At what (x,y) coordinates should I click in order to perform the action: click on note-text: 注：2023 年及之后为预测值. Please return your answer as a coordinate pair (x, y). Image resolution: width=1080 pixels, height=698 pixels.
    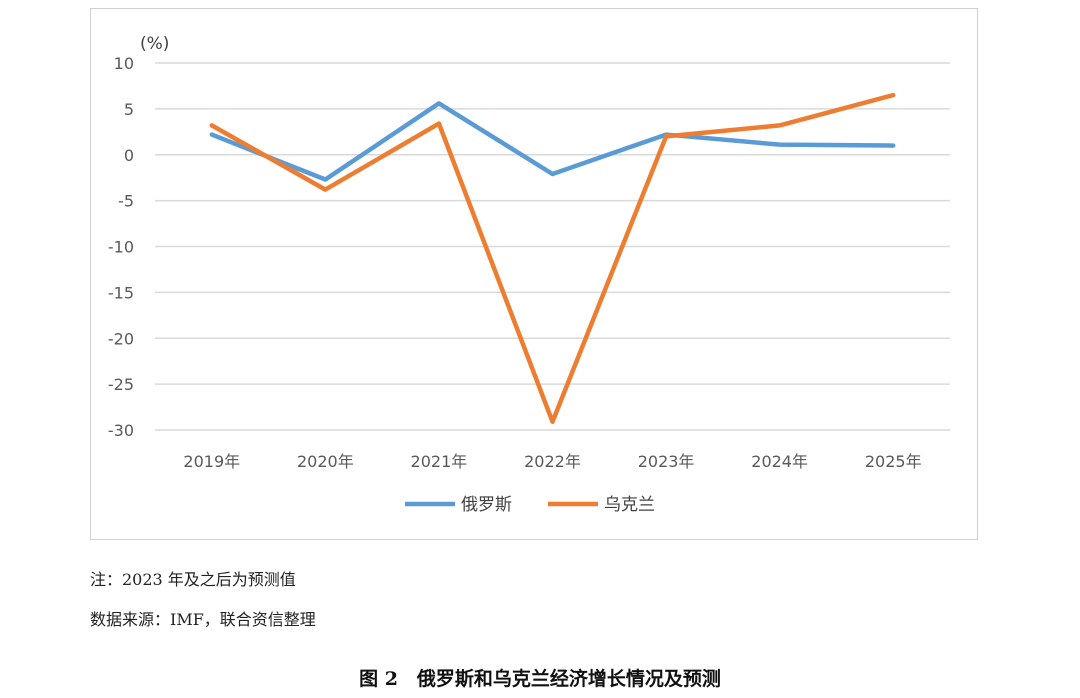
    Looking at the image, I should click on (193, 579).